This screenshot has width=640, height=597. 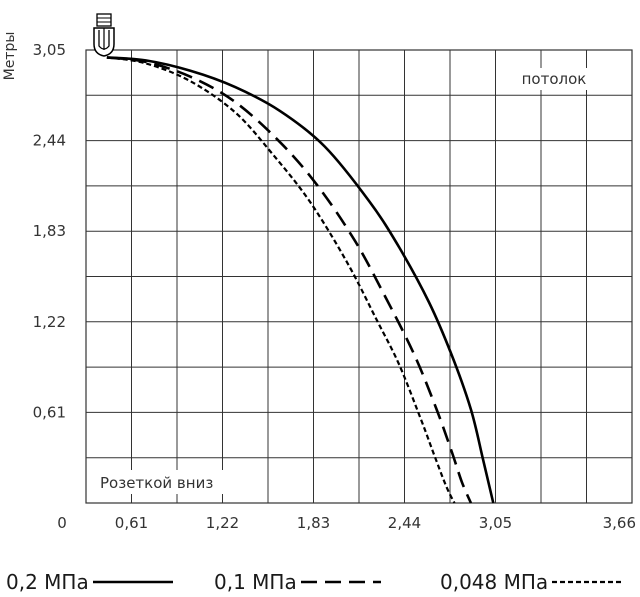 I want to click on legend-label-0-1-mpa: 0,1 МПа, so click(x=255, y=582).